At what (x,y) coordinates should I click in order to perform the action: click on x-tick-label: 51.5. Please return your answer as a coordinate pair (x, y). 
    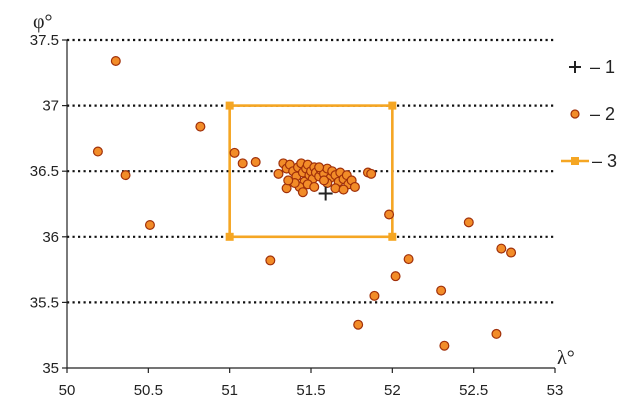
    Looking at the image, I should click on (310, 390).